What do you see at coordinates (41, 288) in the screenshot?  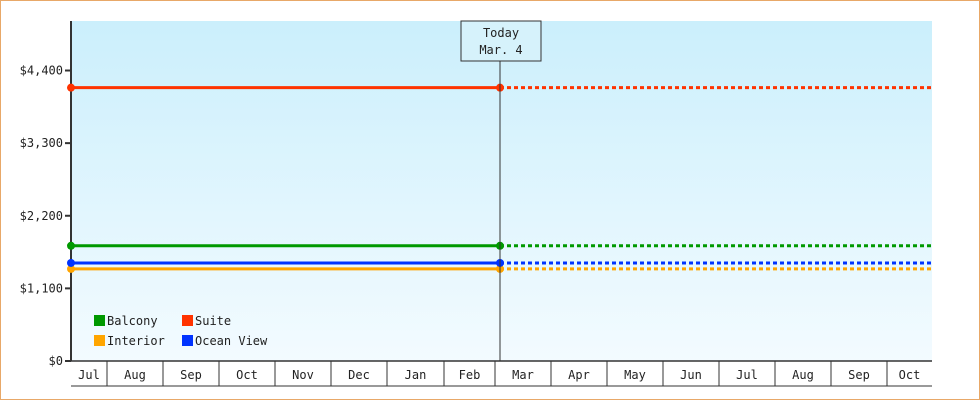 I see `y-tick-label: $1,100` at bounding box center [41, 288].